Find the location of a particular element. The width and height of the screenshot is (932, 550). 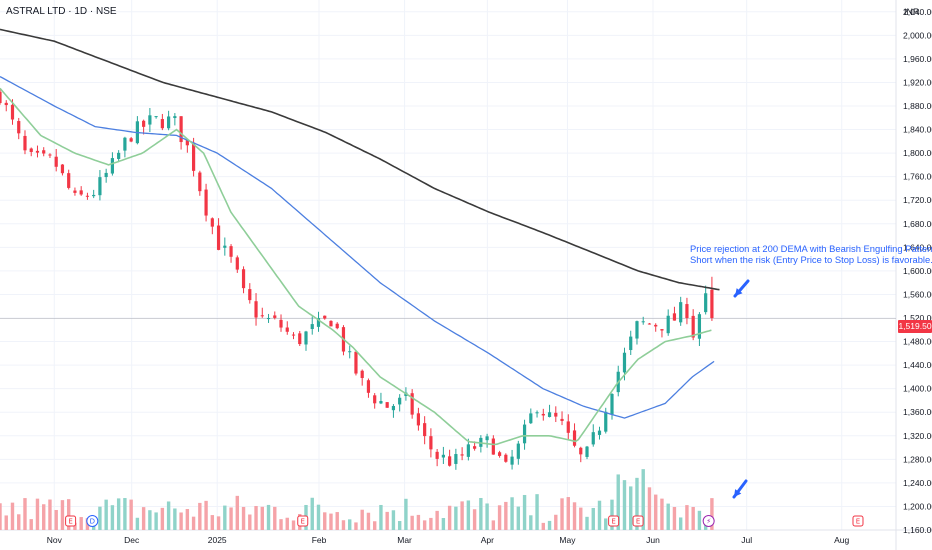

volume-arrow-head is located at coordinates (738, 493).